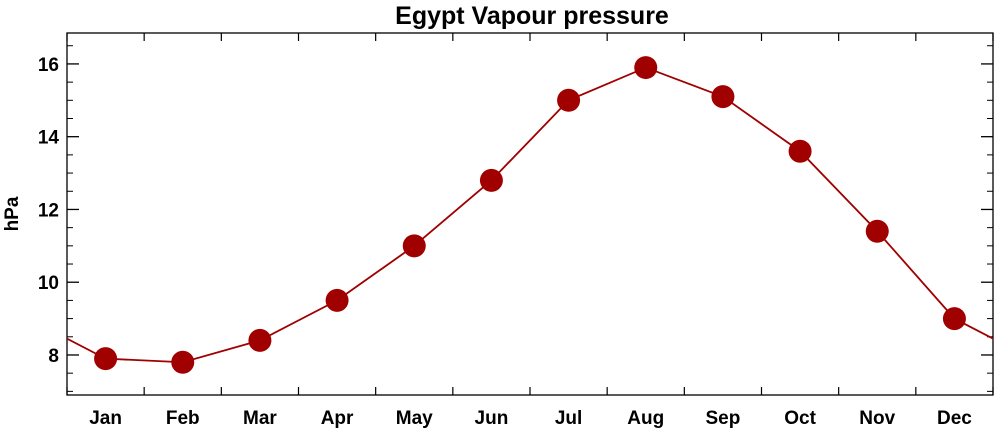 This screenshot has height=432, width=1000. I want to click on y-tick-label: 12, so click(48, 210).